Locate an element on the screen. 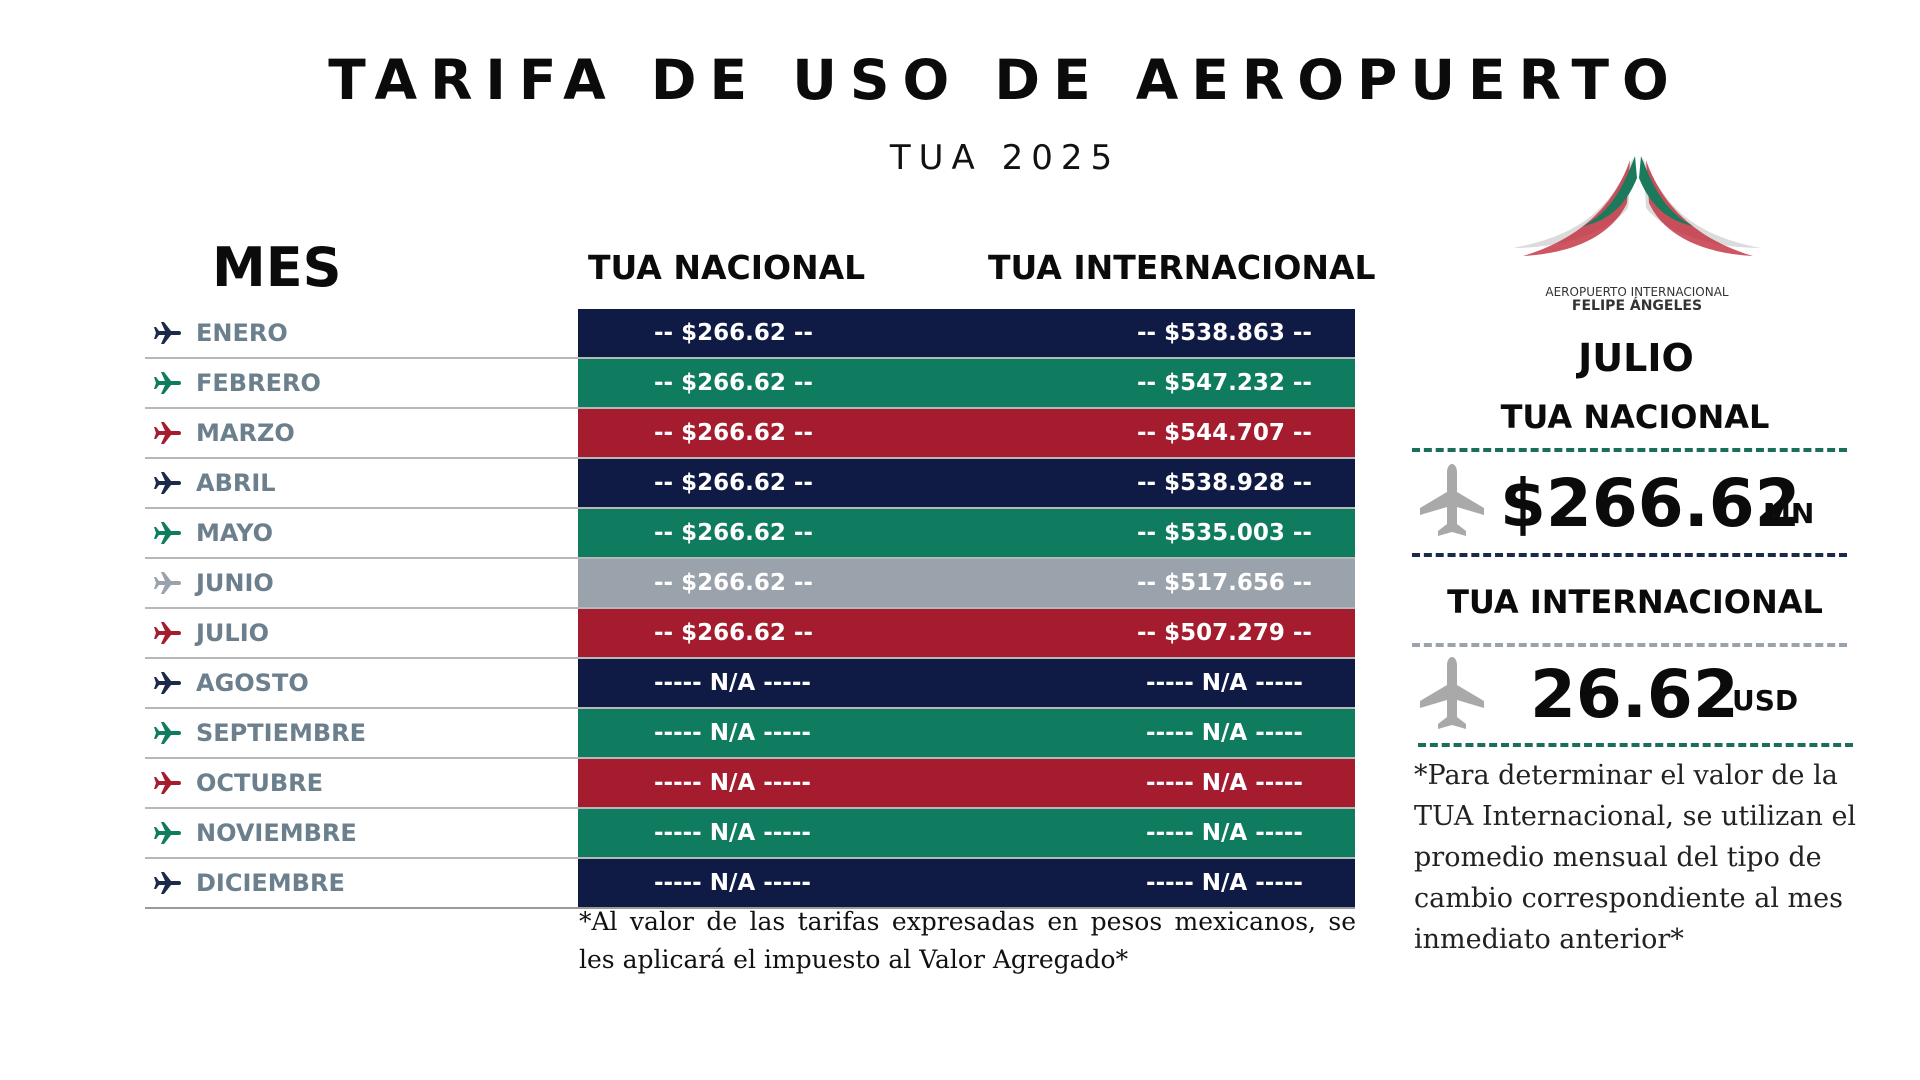 The width and height of the screenshot is (1920, 1080). month-label: AGOSTO is located at coordinates (252, 683).